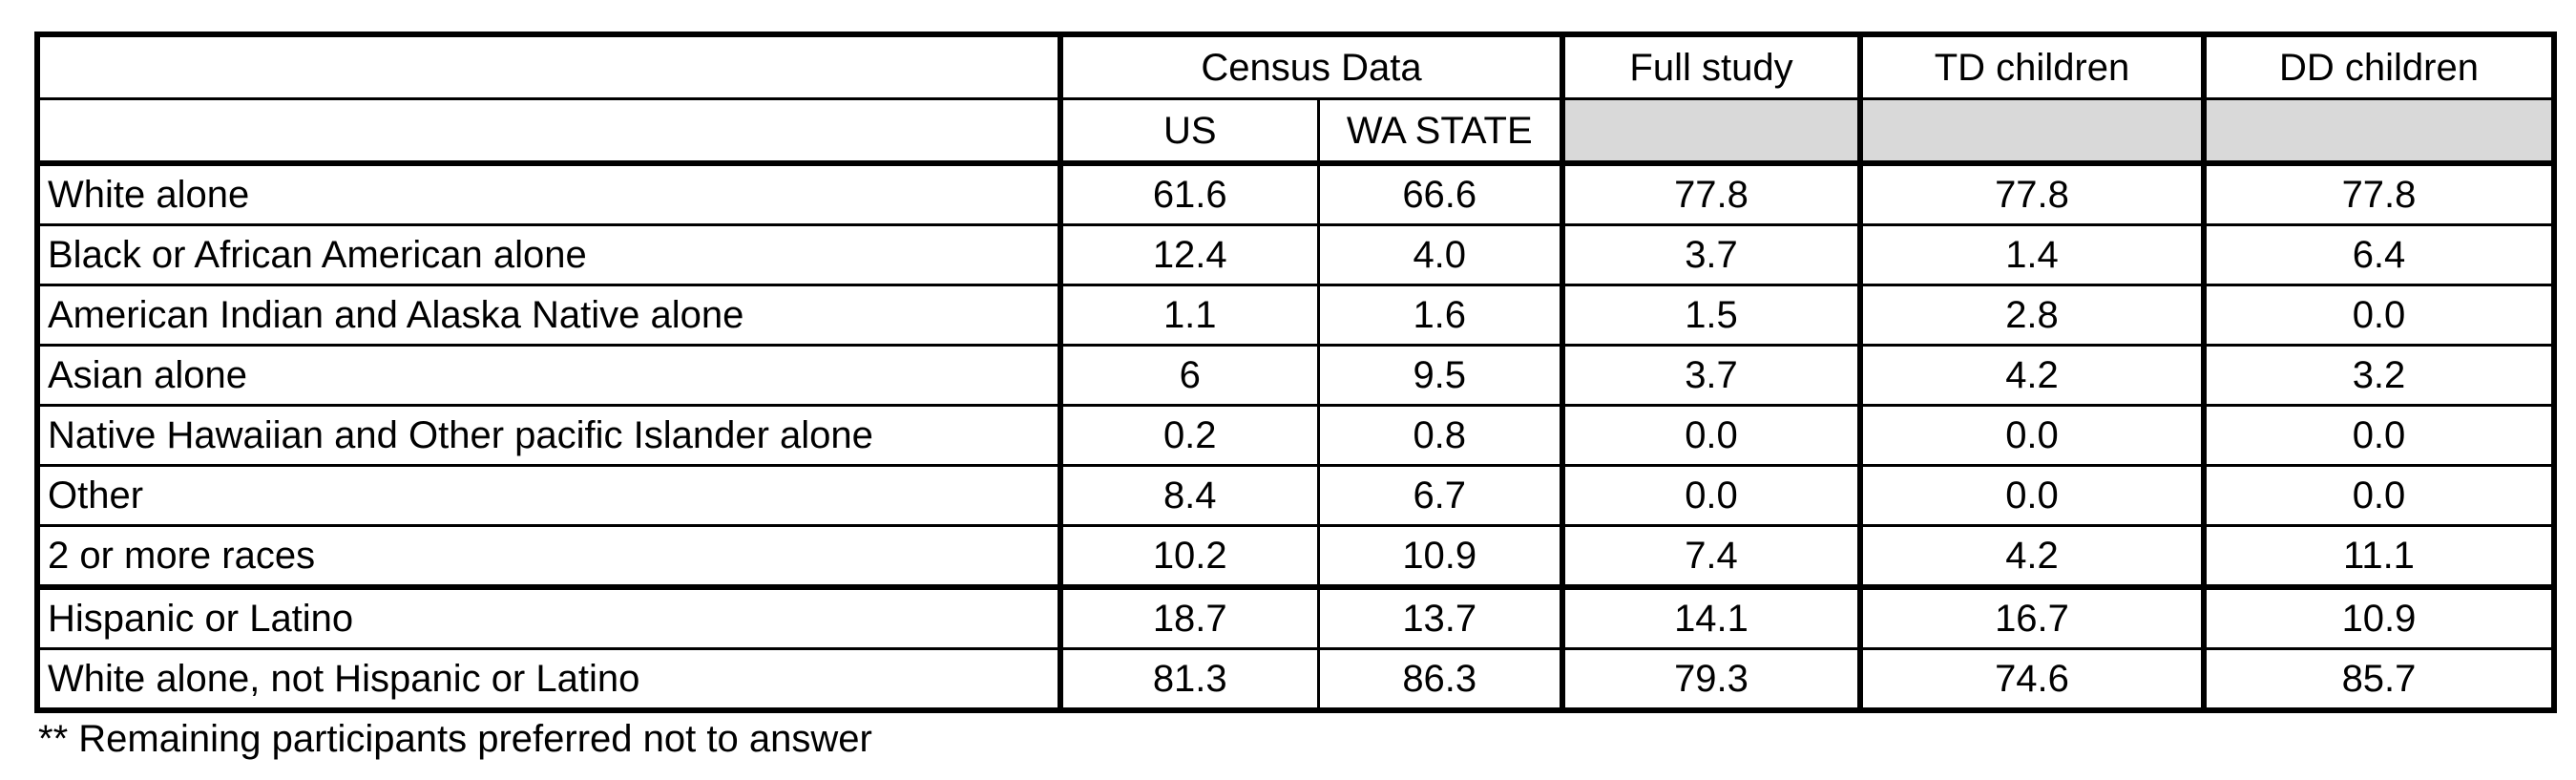 The width and height of the screenshot is (2576, 780). What do you see at coordinates (1189, 375) in the screenshot?
I see `value-cell: 6` at bounding box center [1189, 375].